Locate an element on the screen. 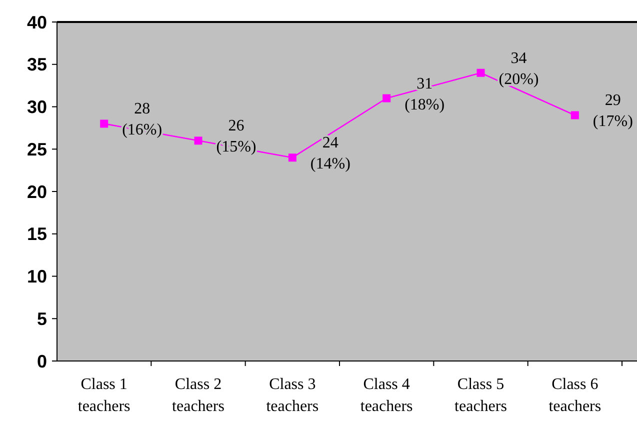 This screenshot has height=427, width=637. data-label: 34 (20%) is located at coordinates (518, 69).